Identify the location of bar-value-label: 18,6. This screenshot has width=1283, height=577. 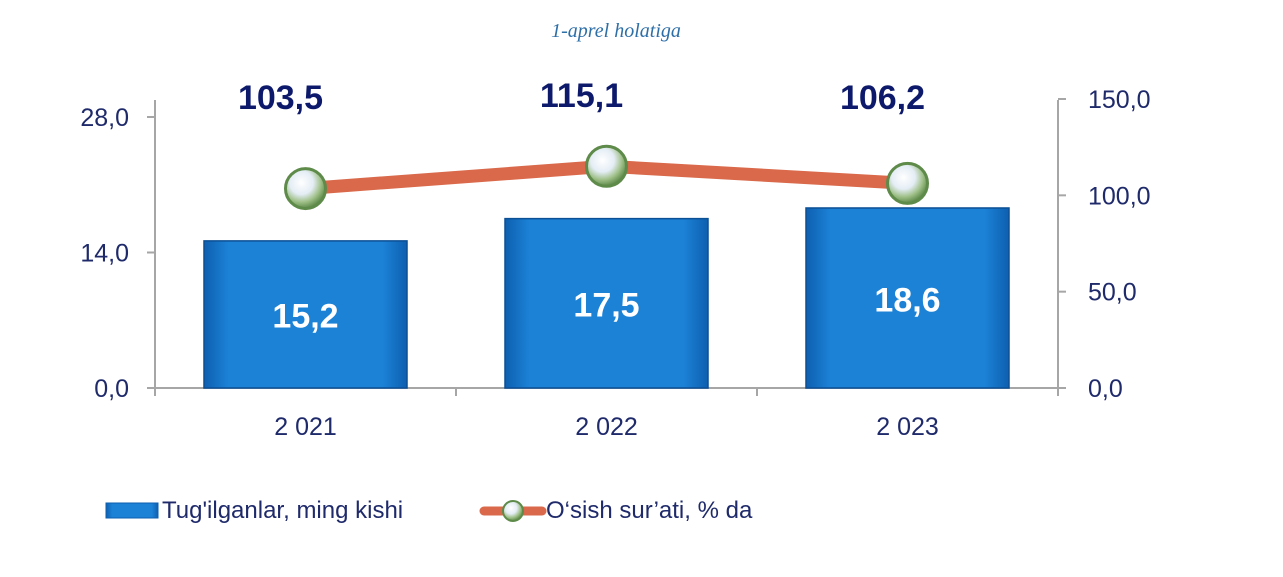
(907, 301).